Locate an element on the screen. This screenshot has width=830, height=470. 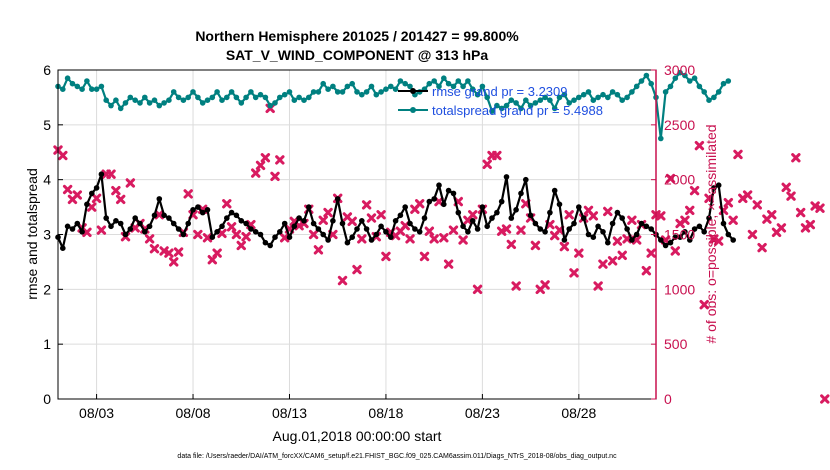
y-tick-label: 0 is located at coordinates (47, 399).